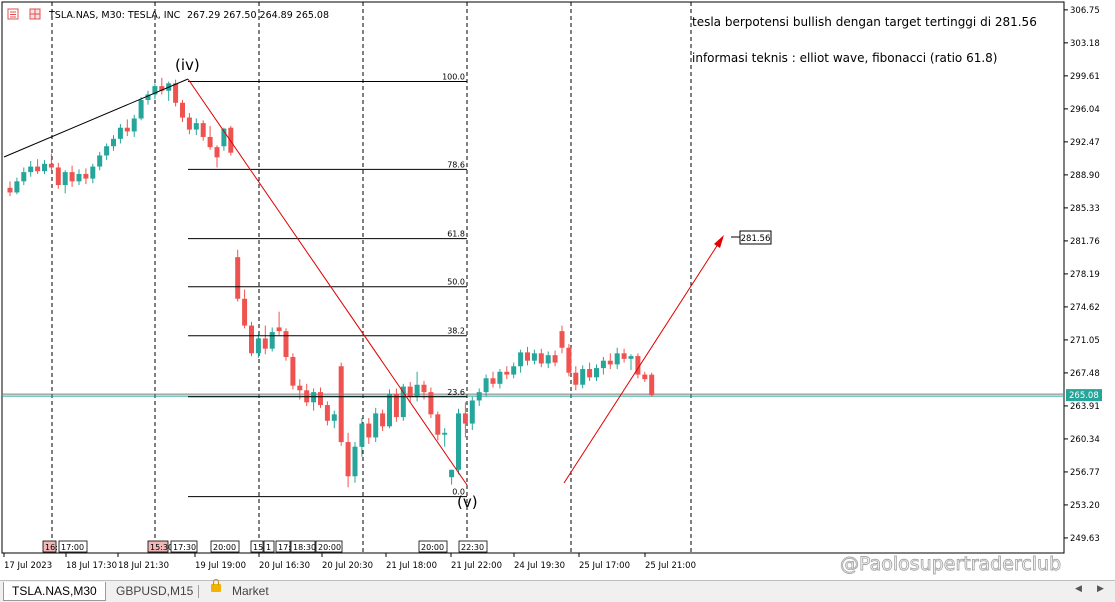  I want to click on tab-market: Market, so click(250, 591).